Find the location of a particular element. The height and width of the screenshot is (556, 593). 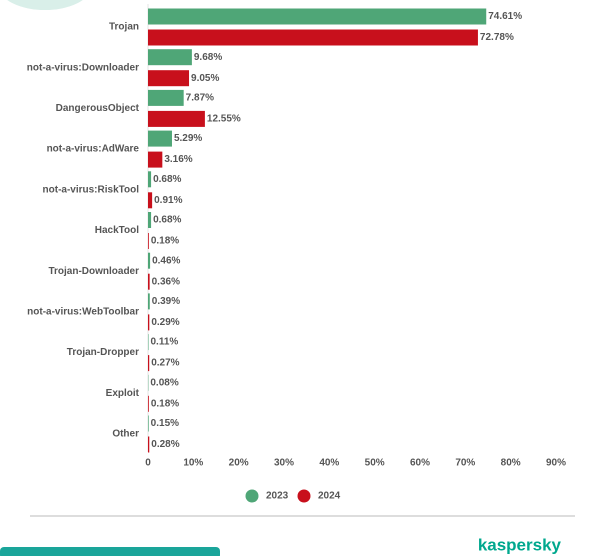

value-label: 0.29% is located at coordinates (165, 322).